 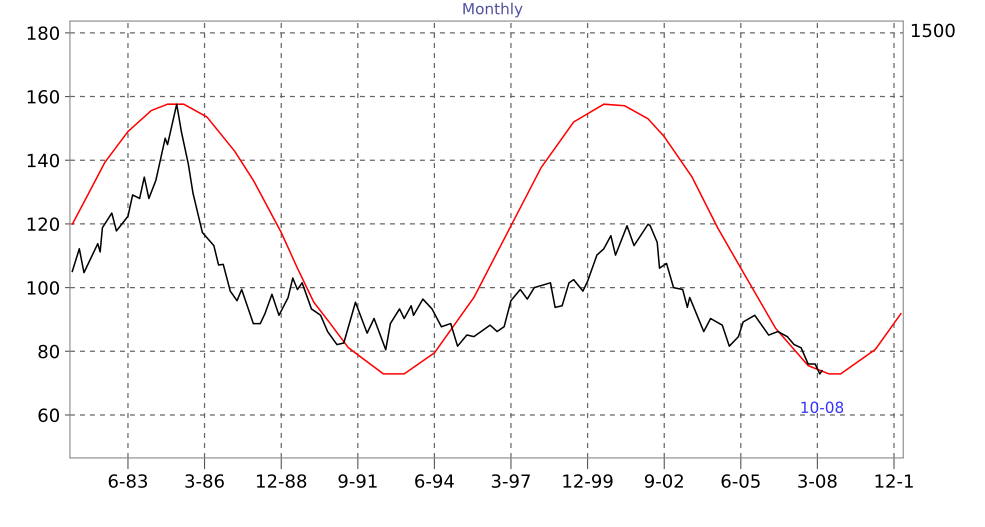 I want to click on y-tick-label: 60, so click(x=49, y=415).